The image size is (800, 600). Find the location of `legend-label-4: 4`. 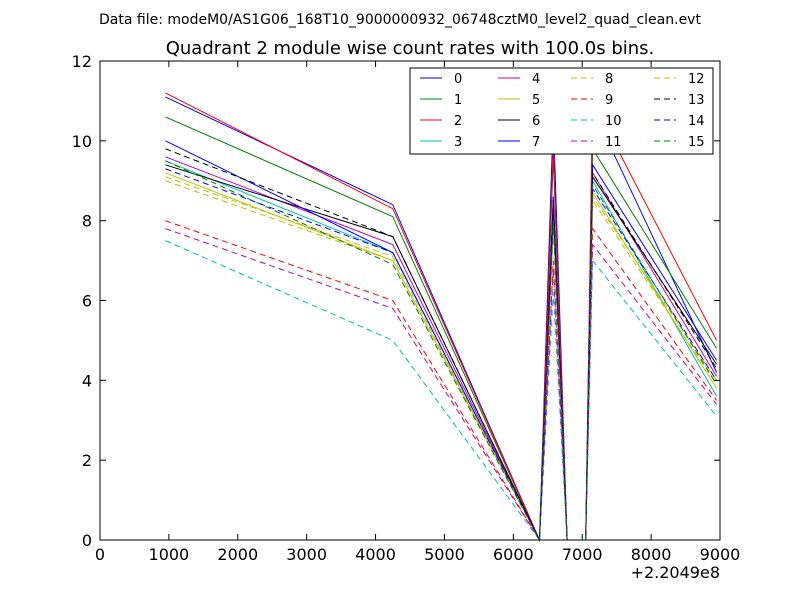

legend-label-4: 4 is located at coordinates (536, 79).